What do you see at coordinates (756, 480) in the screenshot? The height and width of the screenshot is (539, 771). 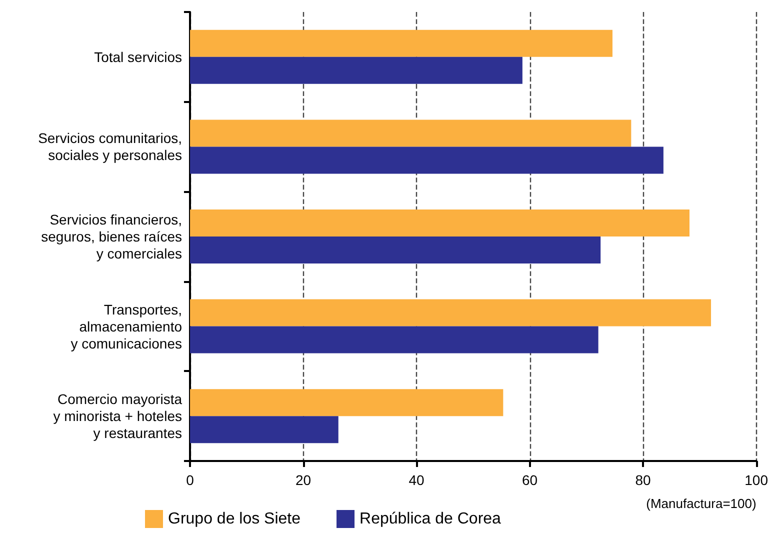 I see `x-tick-label: 100` at bounding box center [756, 480].